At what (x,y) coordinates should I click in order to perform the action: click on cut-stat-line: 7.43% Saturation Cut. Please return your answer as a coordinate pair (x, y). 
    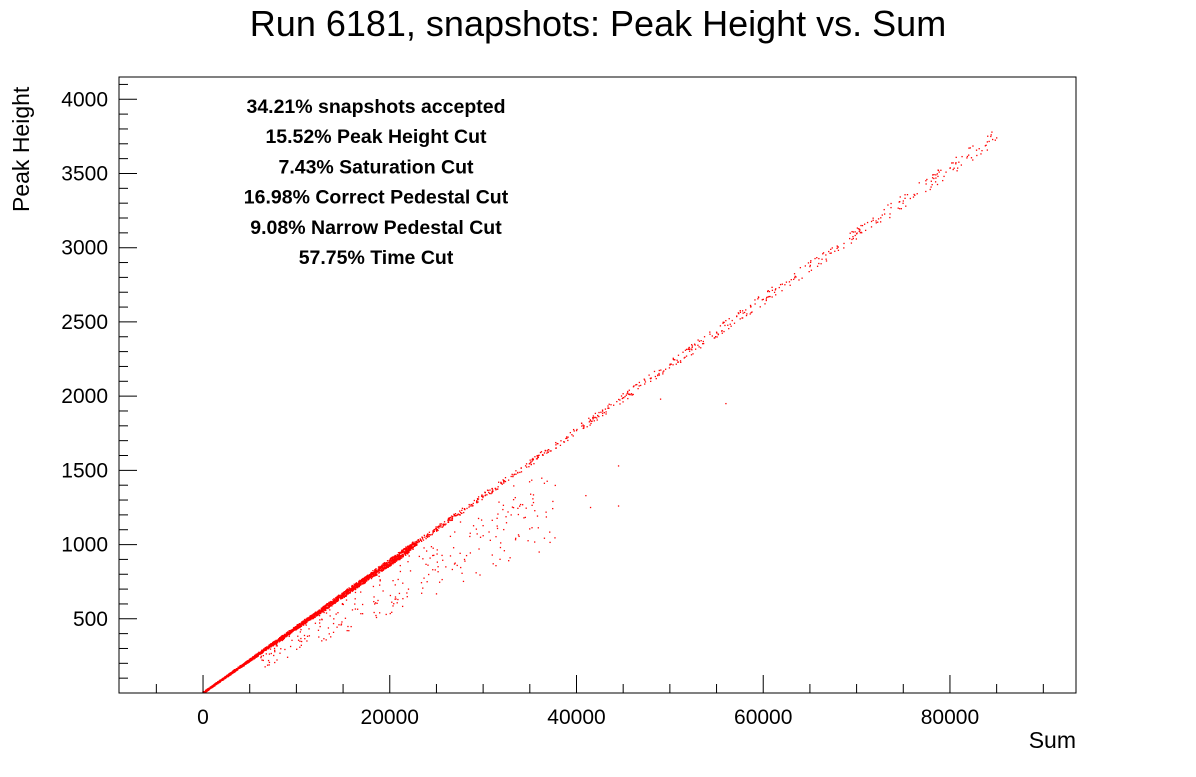
    Looking at the image, I should click on (376, 167).